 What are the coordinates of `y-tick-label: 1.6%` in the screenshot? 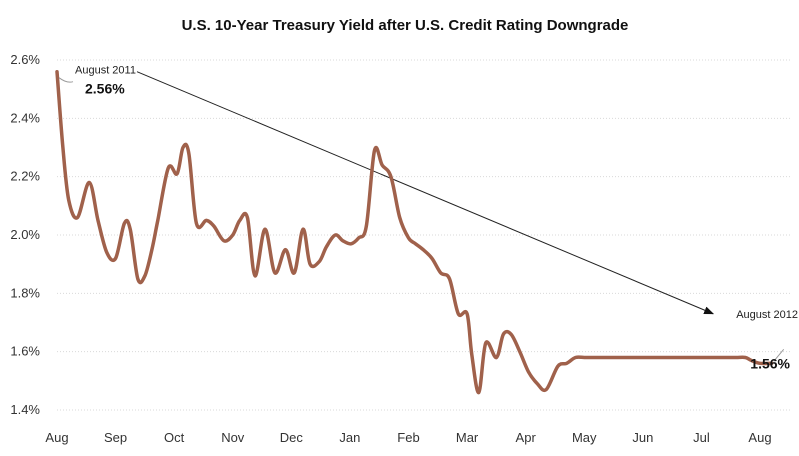 It's located at (25, 351).